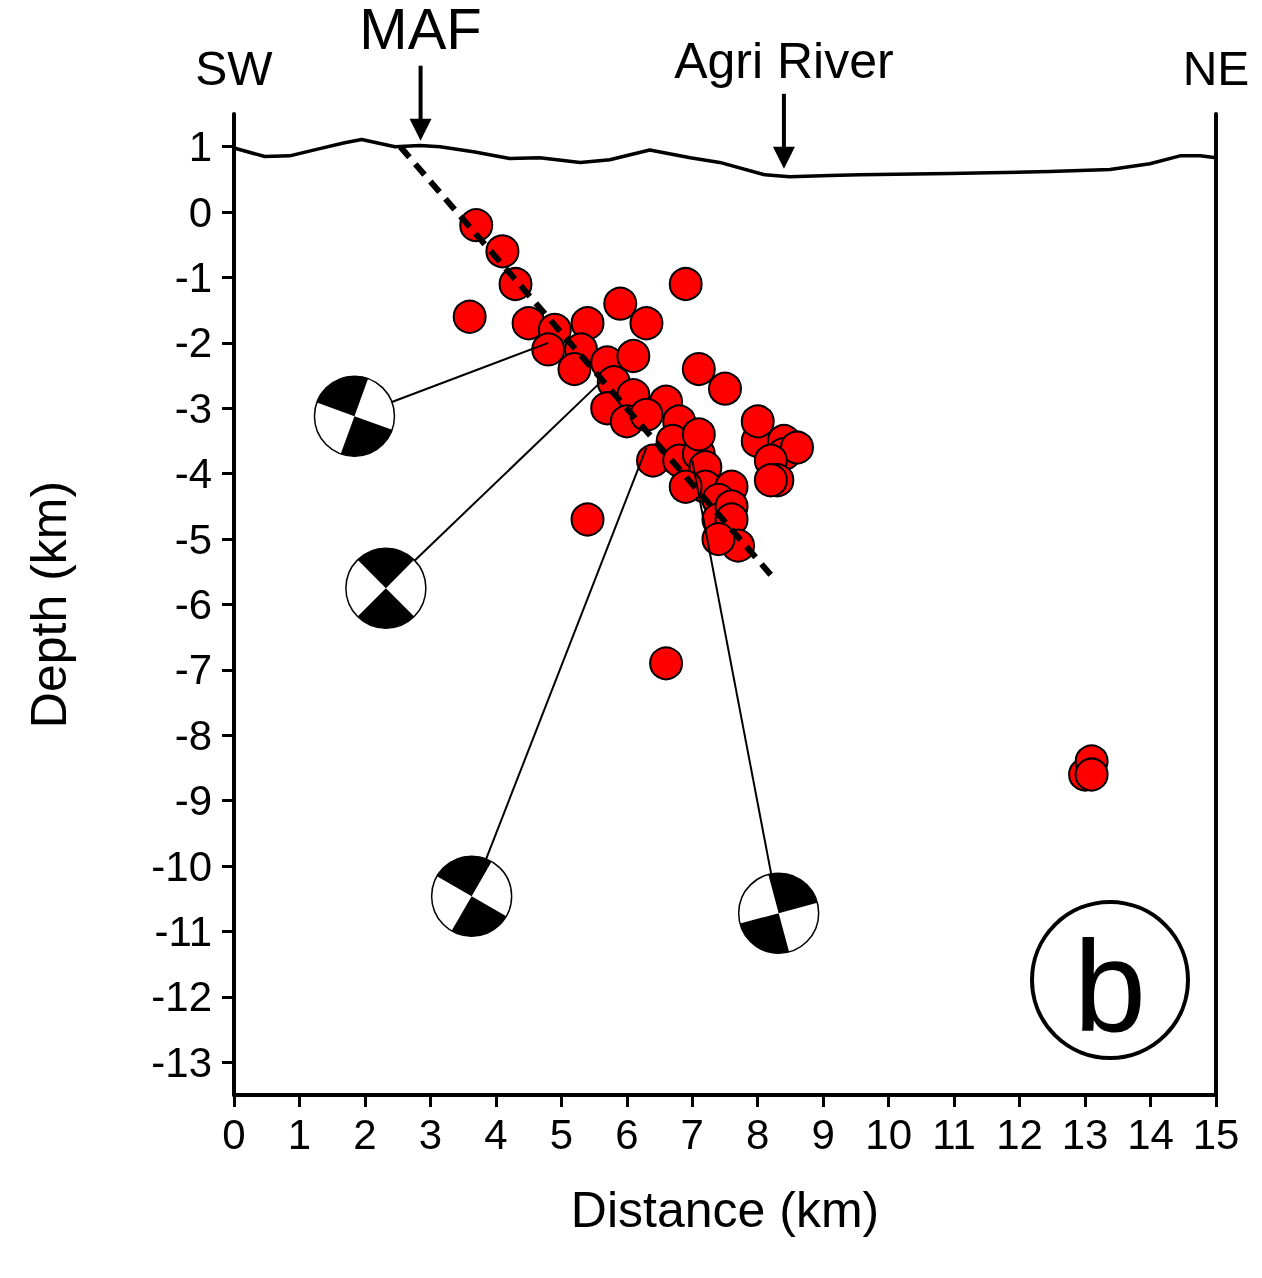 The image size is (1262, 1278). I want to click on y-tick-label: -4, so click(193, 474).